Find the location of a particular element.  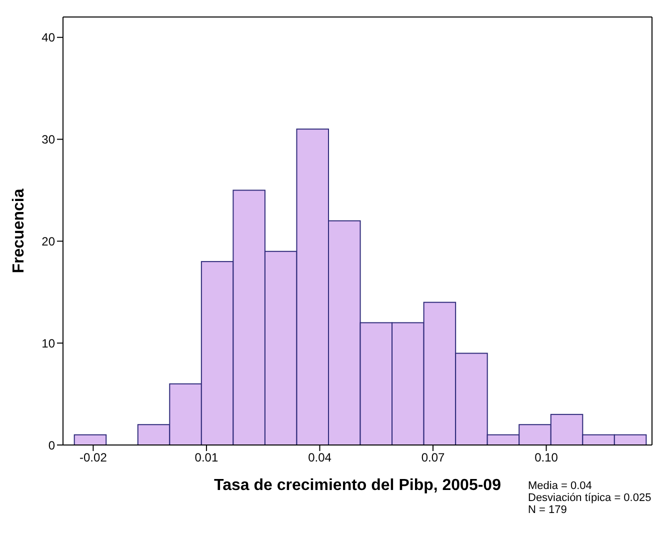

x-tick-label: 0.04 is located at coordinates (320, 457).